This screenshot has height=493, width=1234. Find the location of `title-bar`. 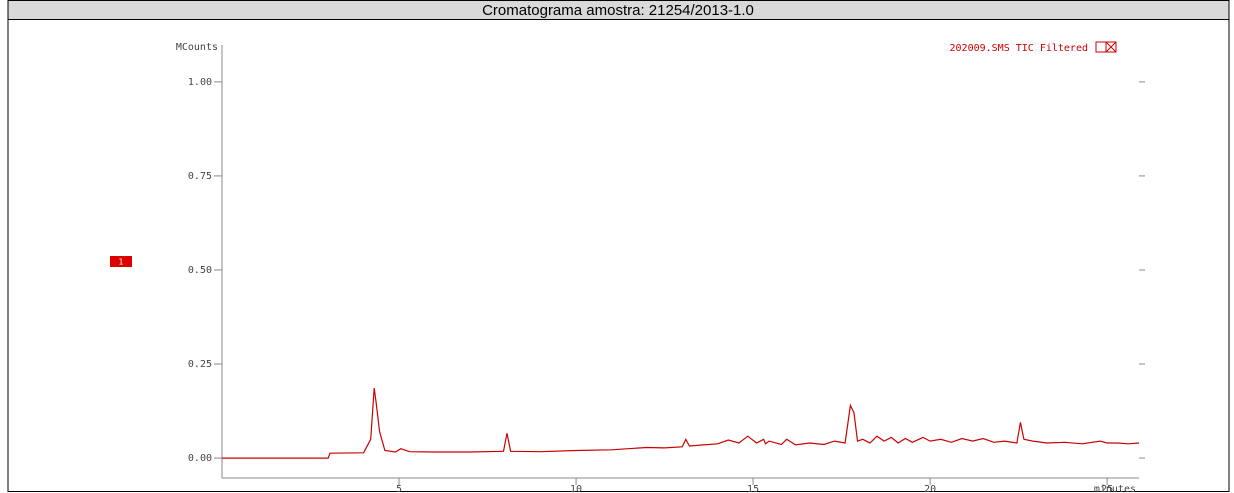

title-bar is located at coordinates (618, 10).